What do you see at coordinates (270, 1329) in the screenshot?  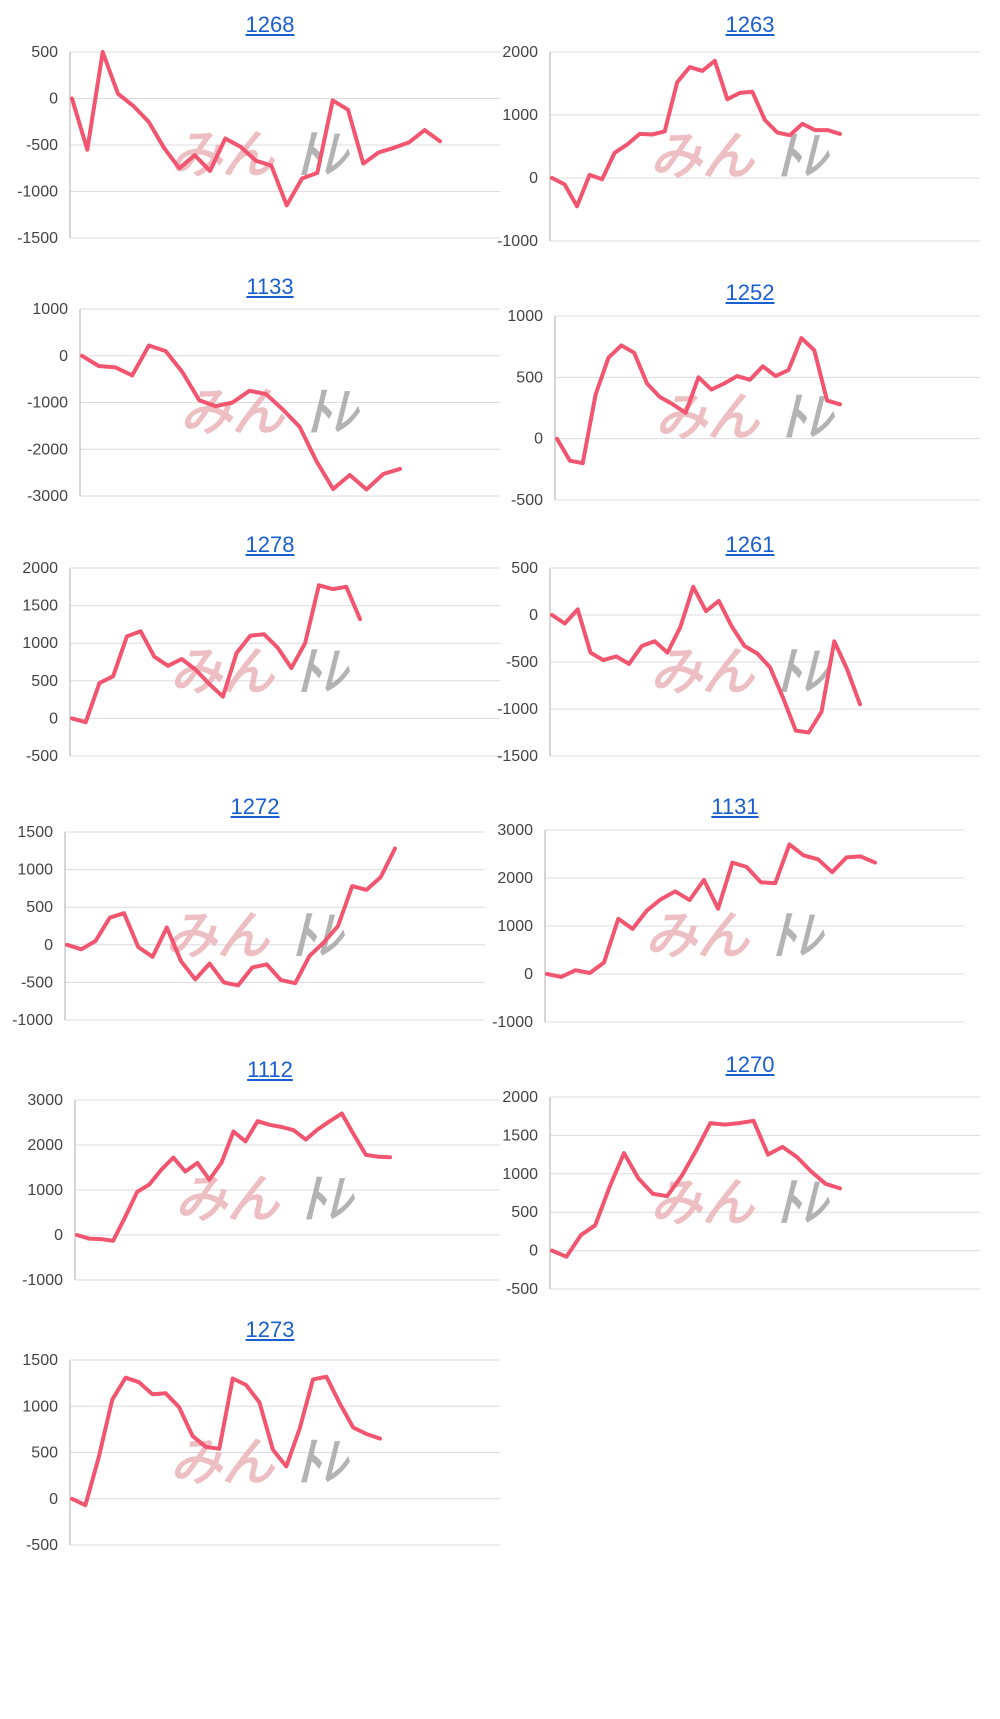 I see `chart-title-link: 1273` at bounding box center [270, 1329].